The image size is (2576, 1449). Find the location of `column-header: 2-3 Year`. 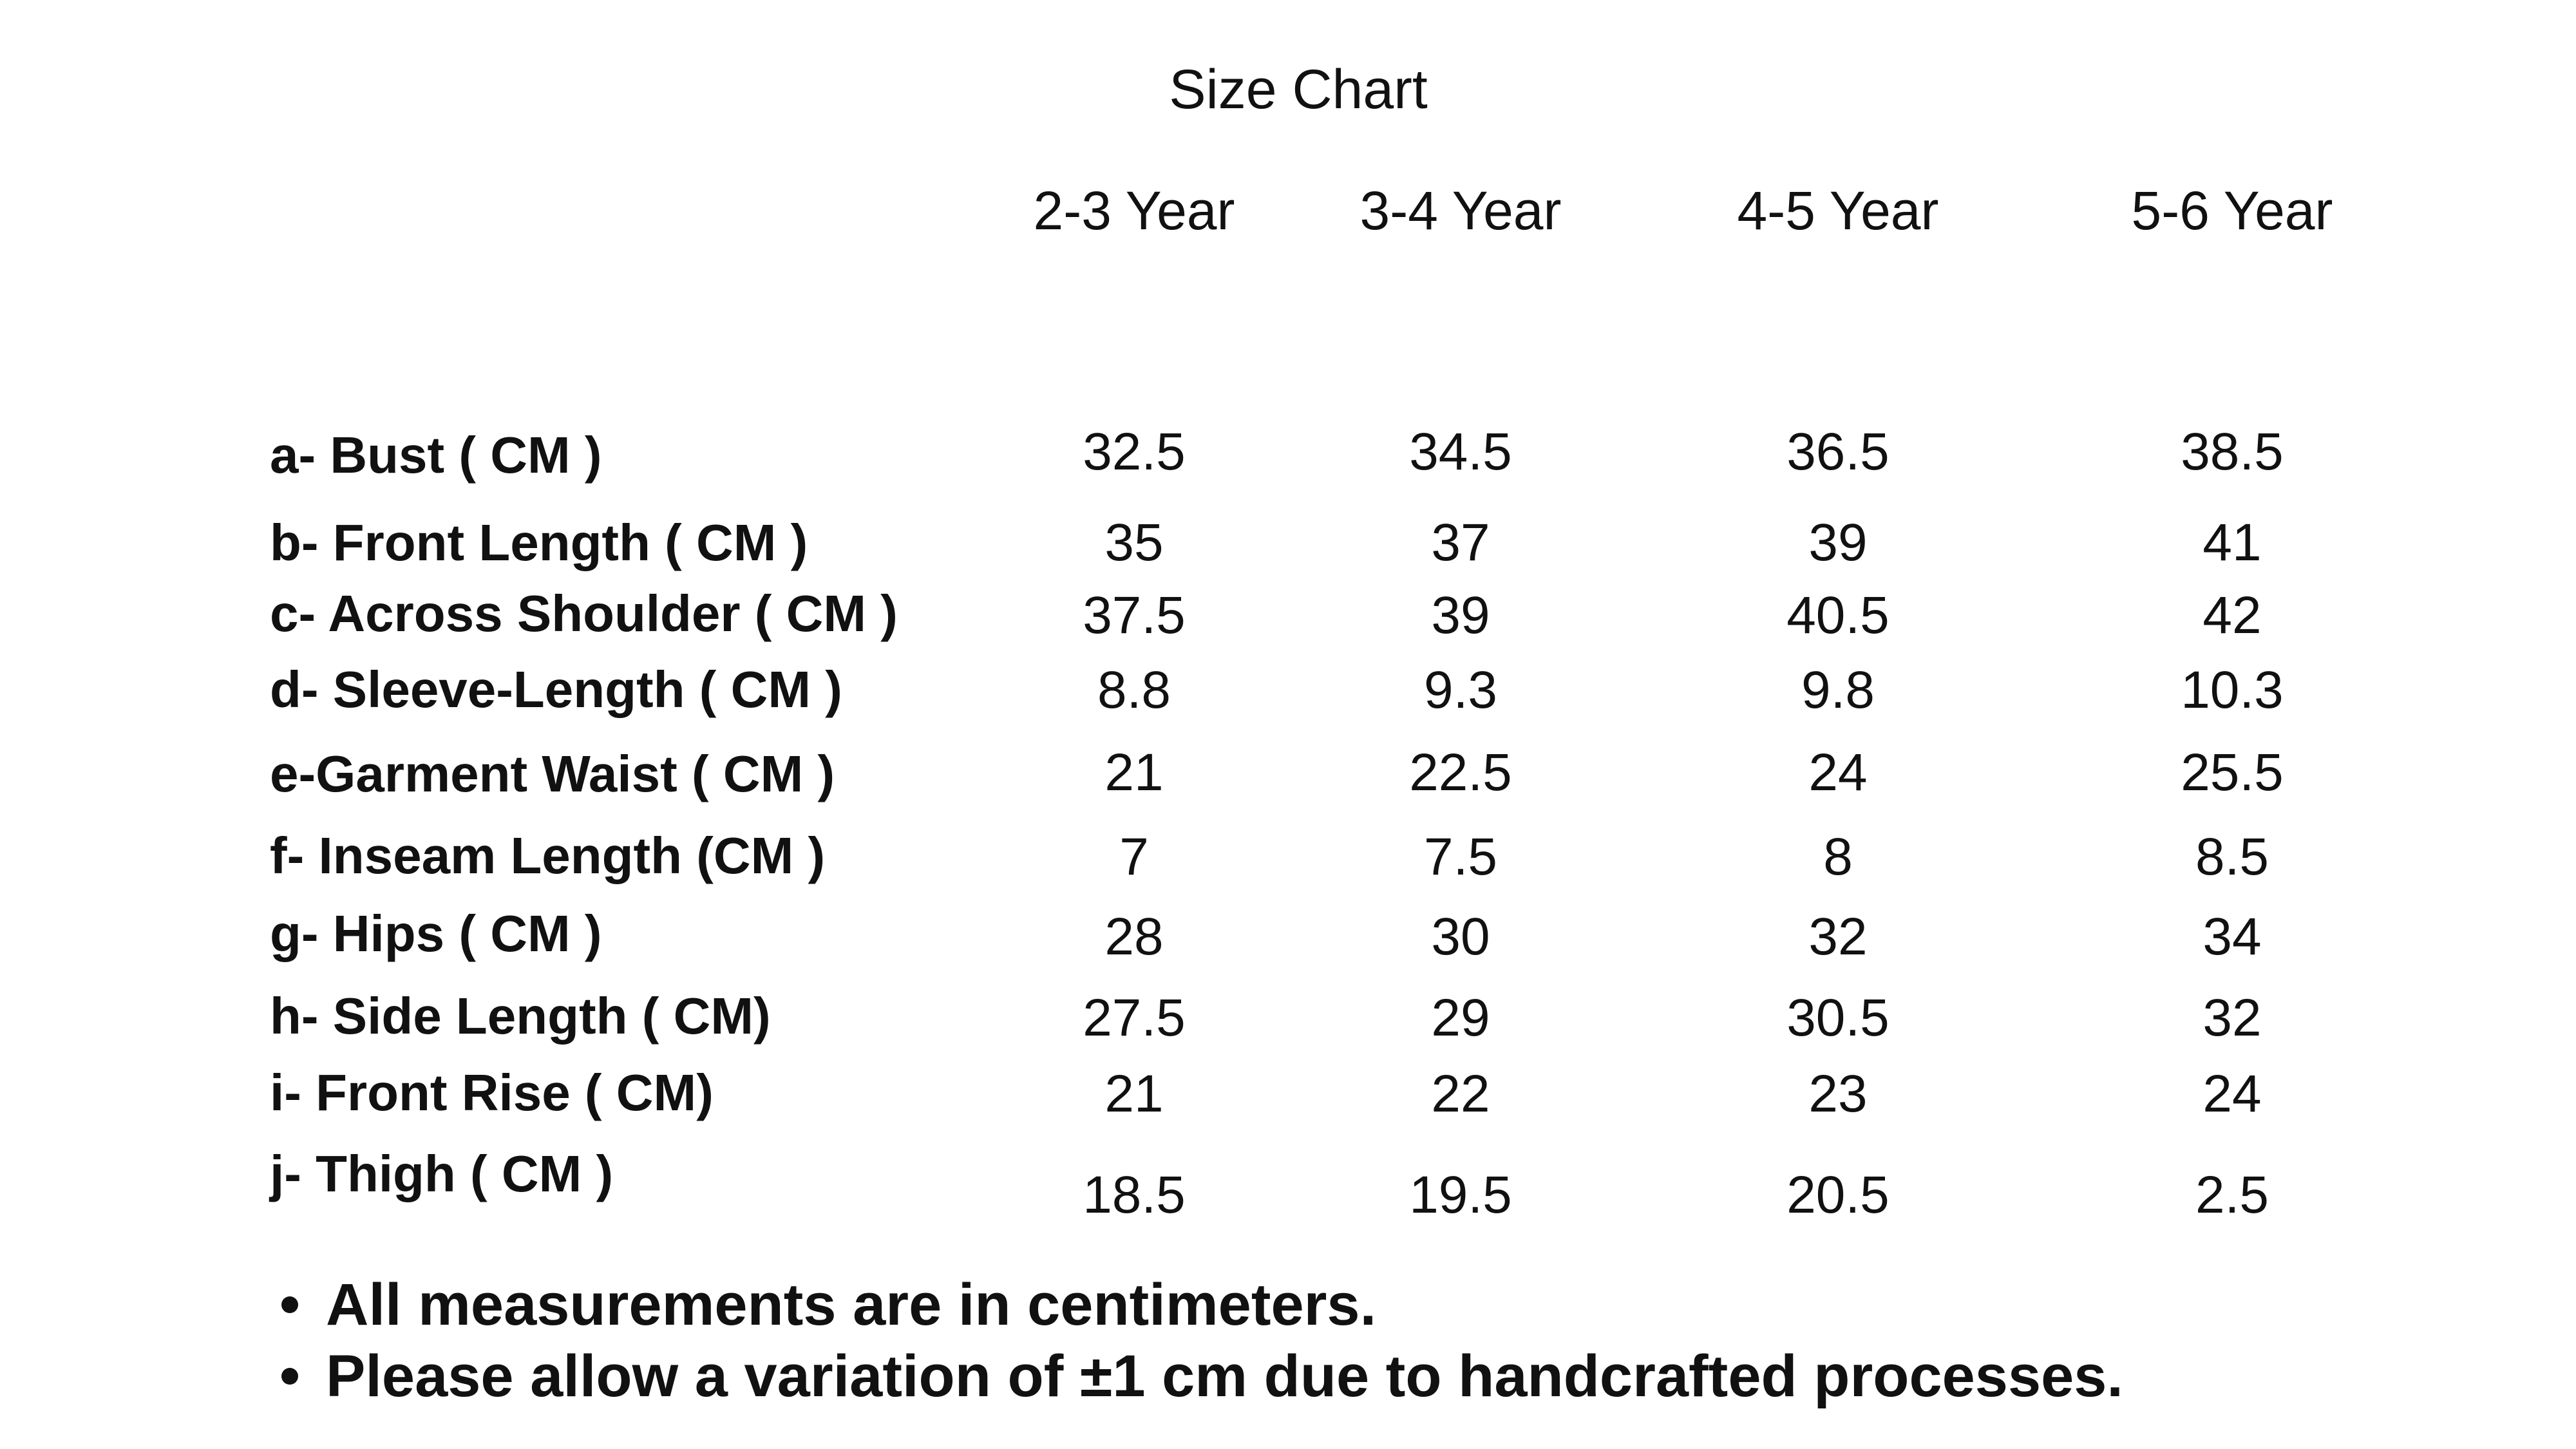

column-header: 2-3 Year is located at coordinates (1134, 210).